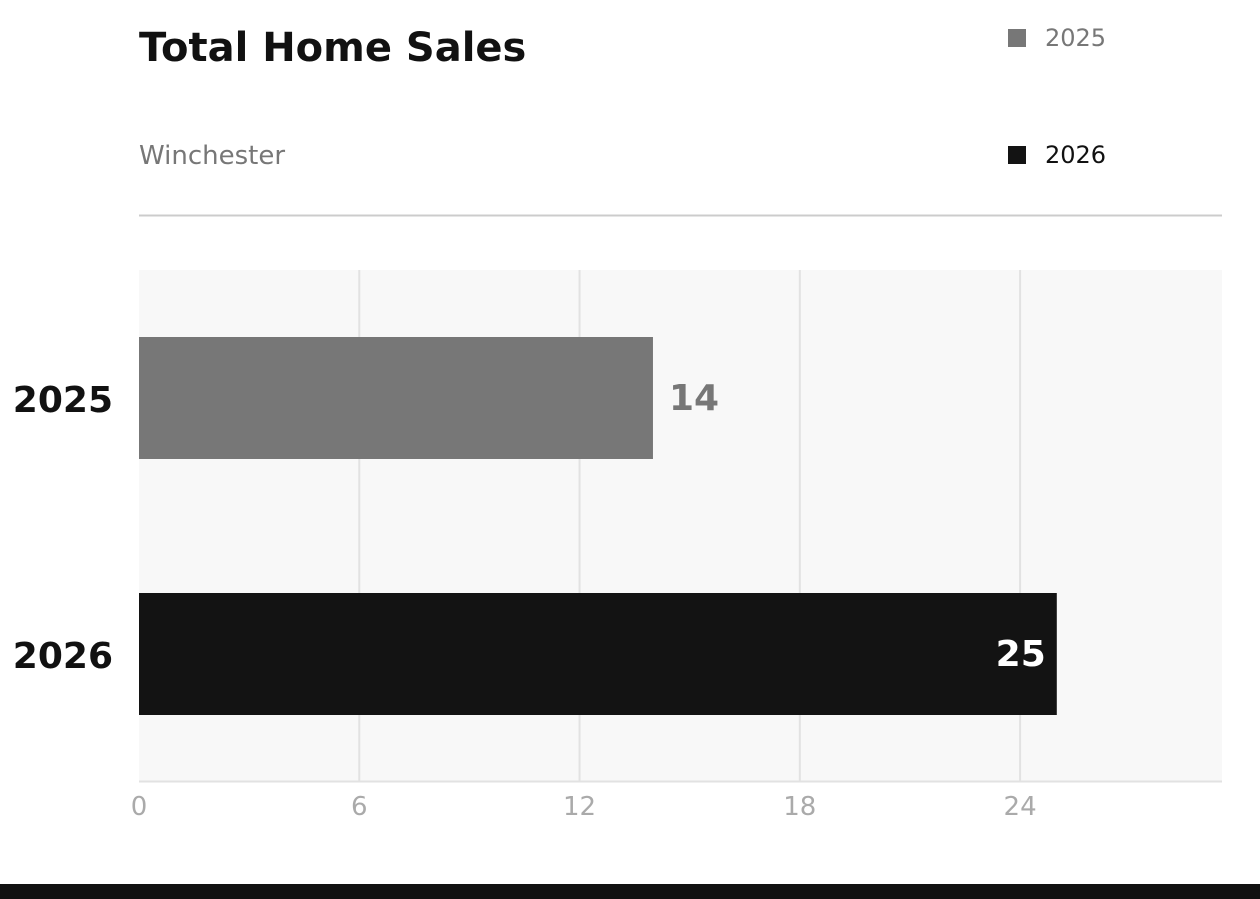  Describe the element at coordinates (630, 891) in the screenshot. I see `footer-bar` at that location.